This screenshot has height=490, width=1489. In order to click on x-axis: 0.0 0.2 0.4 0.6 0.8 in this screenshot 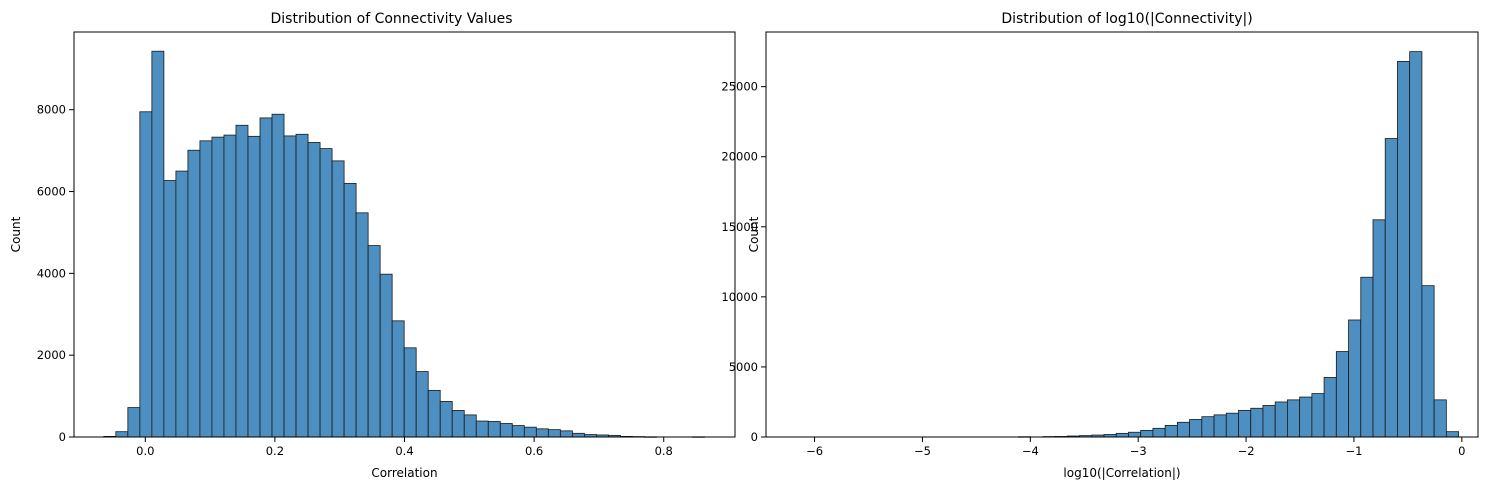, I will do `click(404, 447)`.